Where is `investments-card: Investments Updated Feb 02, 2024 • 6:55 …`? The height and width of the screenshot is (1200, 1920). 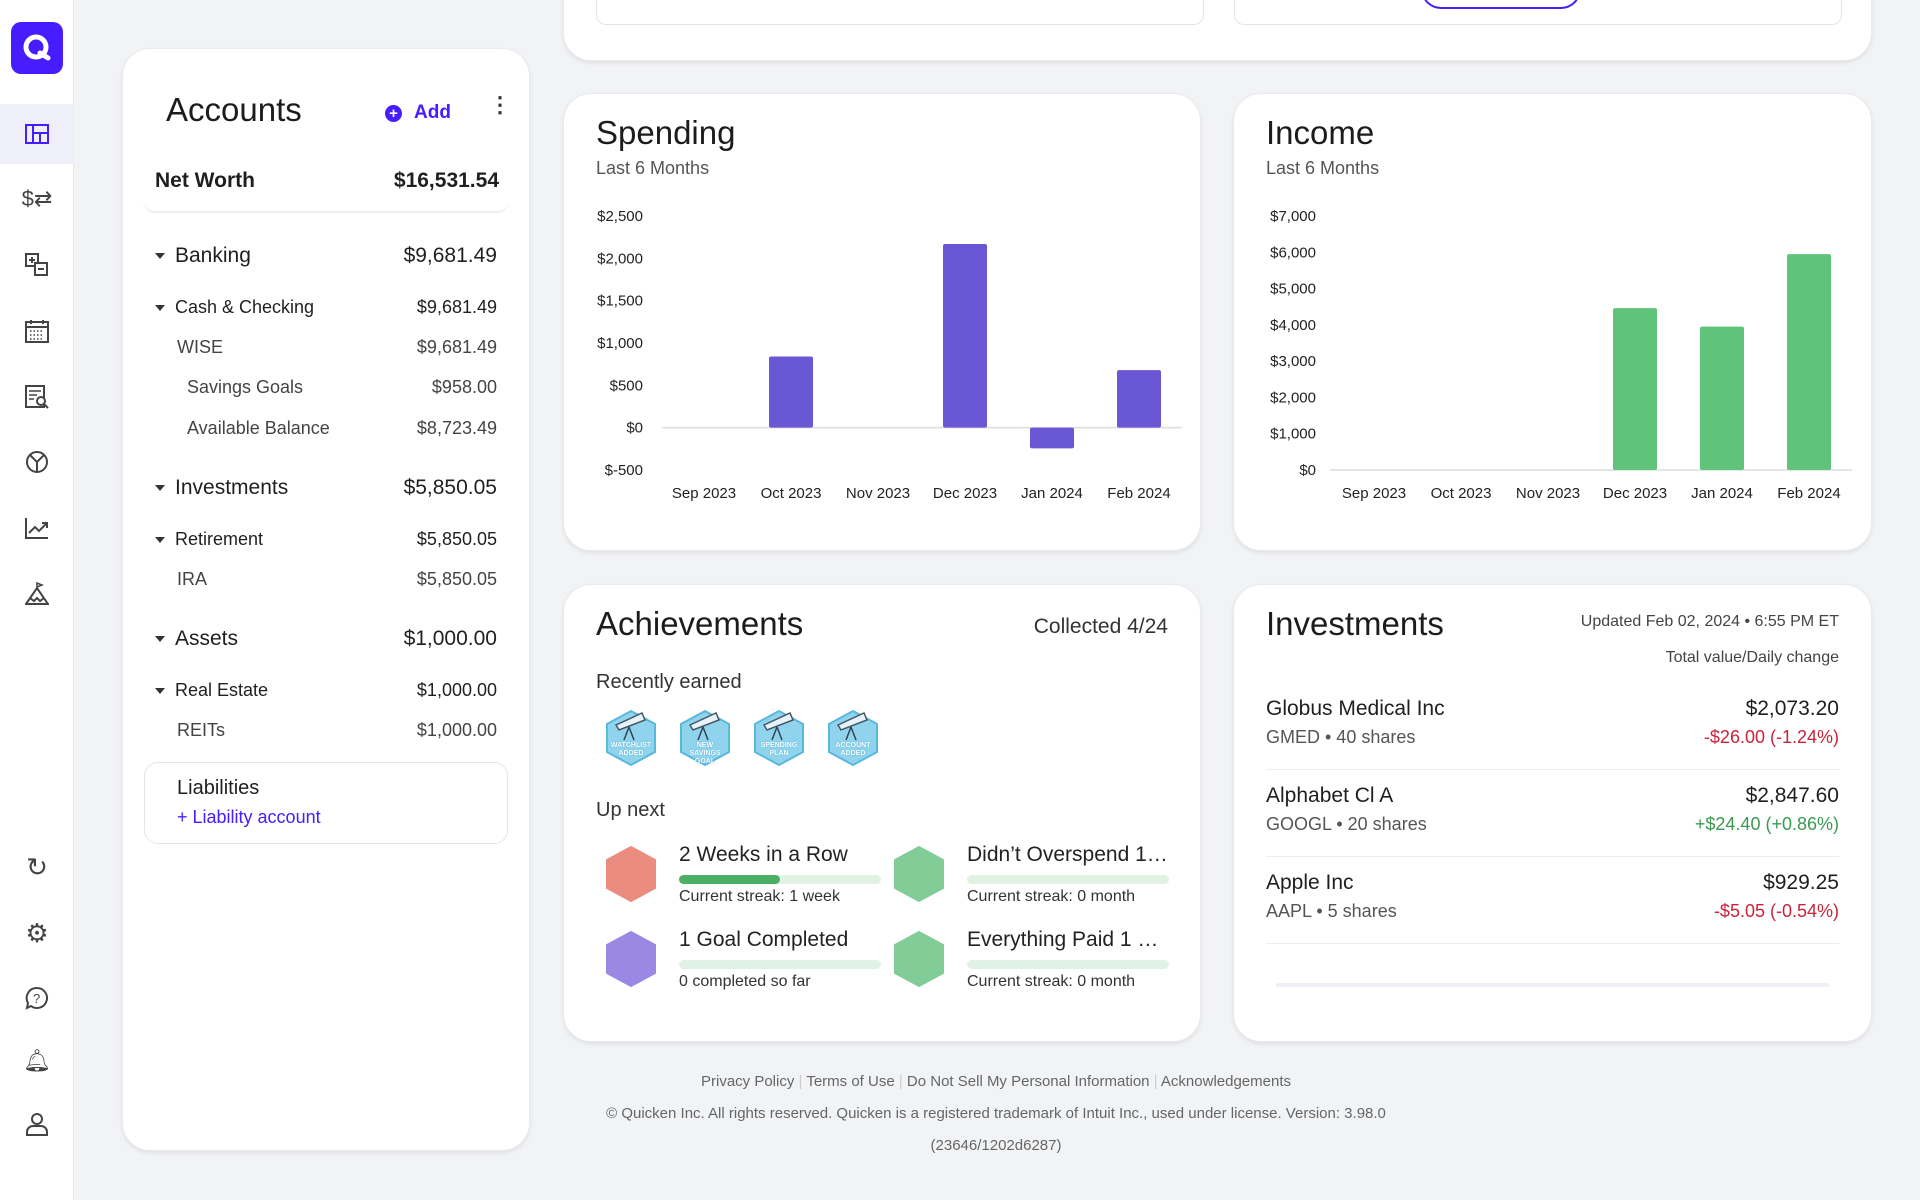 investments-card: Investments Updated Feb 02, 2024 • 6:55 … is located at coordinates (1552, 813).